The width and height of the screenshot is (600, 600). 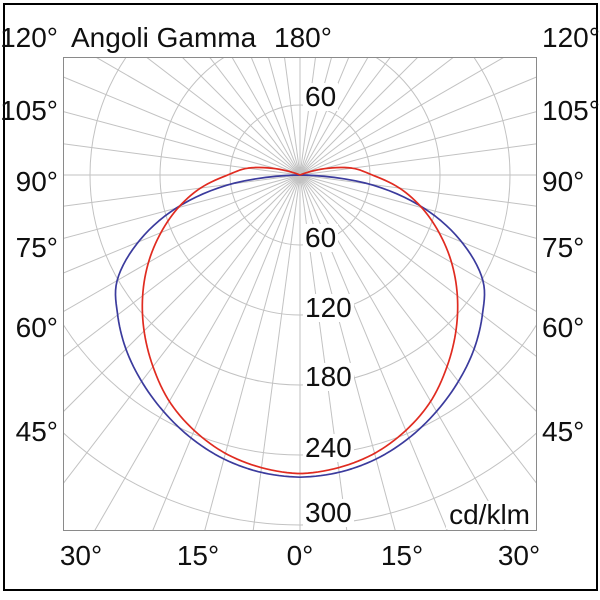 I want to click on grid-ray-337.5, so click(x=226, y=352).